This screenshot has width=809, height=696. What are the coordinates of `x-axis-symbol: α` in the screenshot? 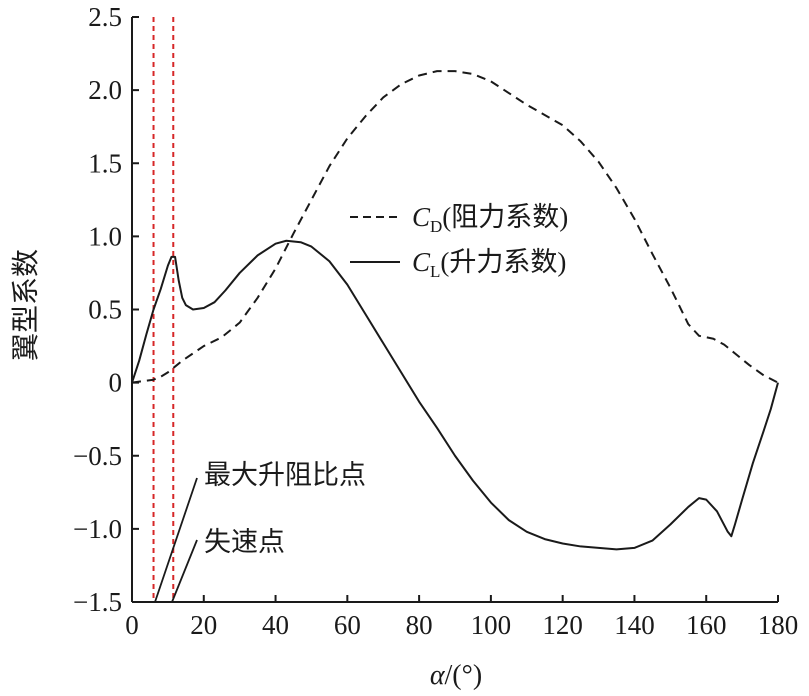 It's located at (438, 675).